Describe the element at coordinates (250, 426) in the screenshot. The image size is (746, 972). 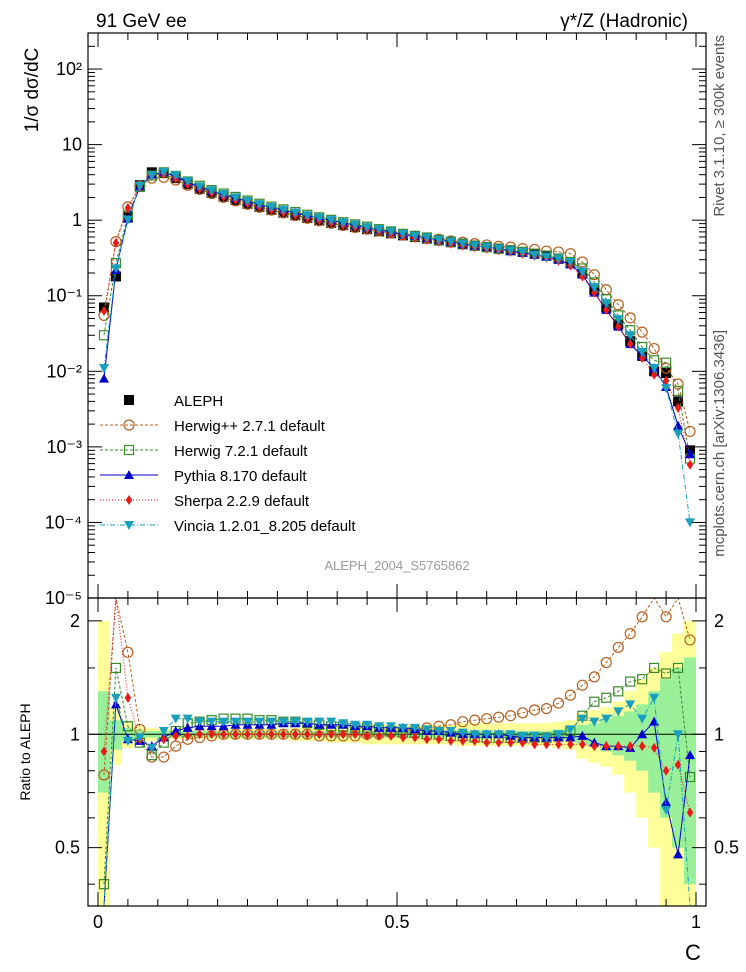
I see `legend-label: Herwig++ 2.7.1 default` at that location.